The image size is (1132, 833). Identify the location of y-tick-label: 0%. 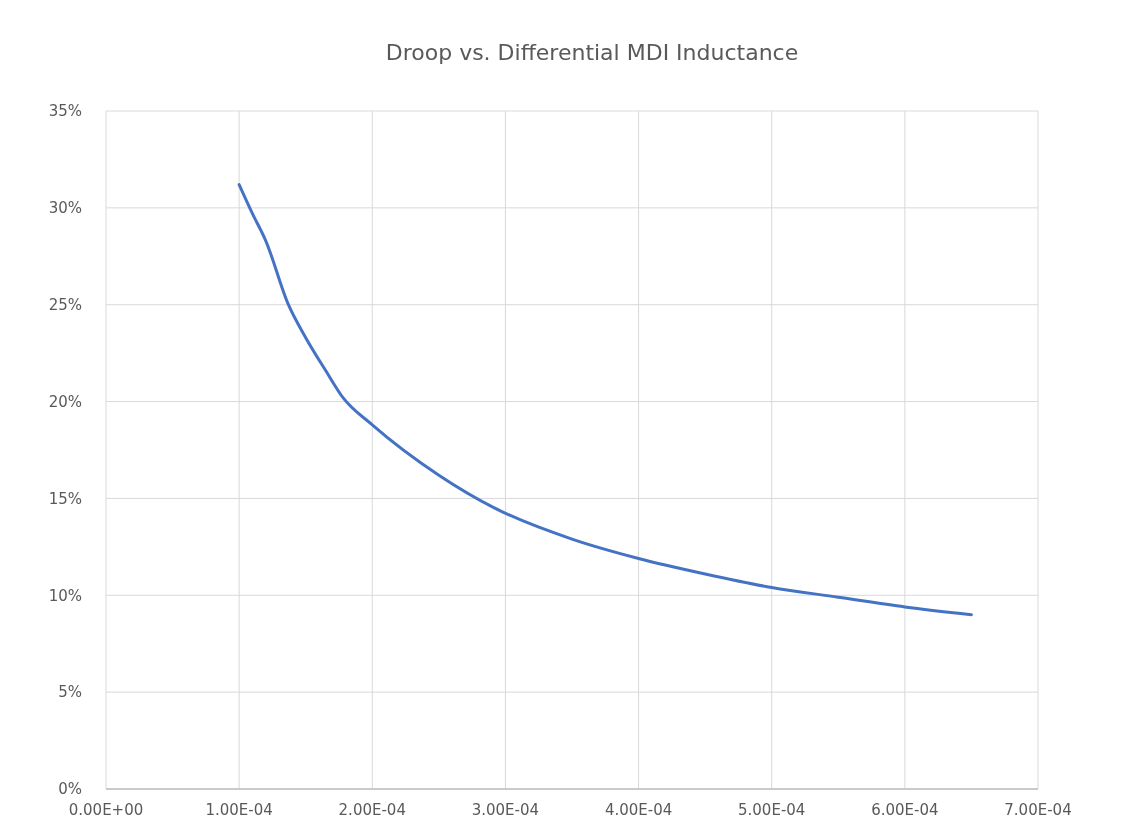
(70, 789).